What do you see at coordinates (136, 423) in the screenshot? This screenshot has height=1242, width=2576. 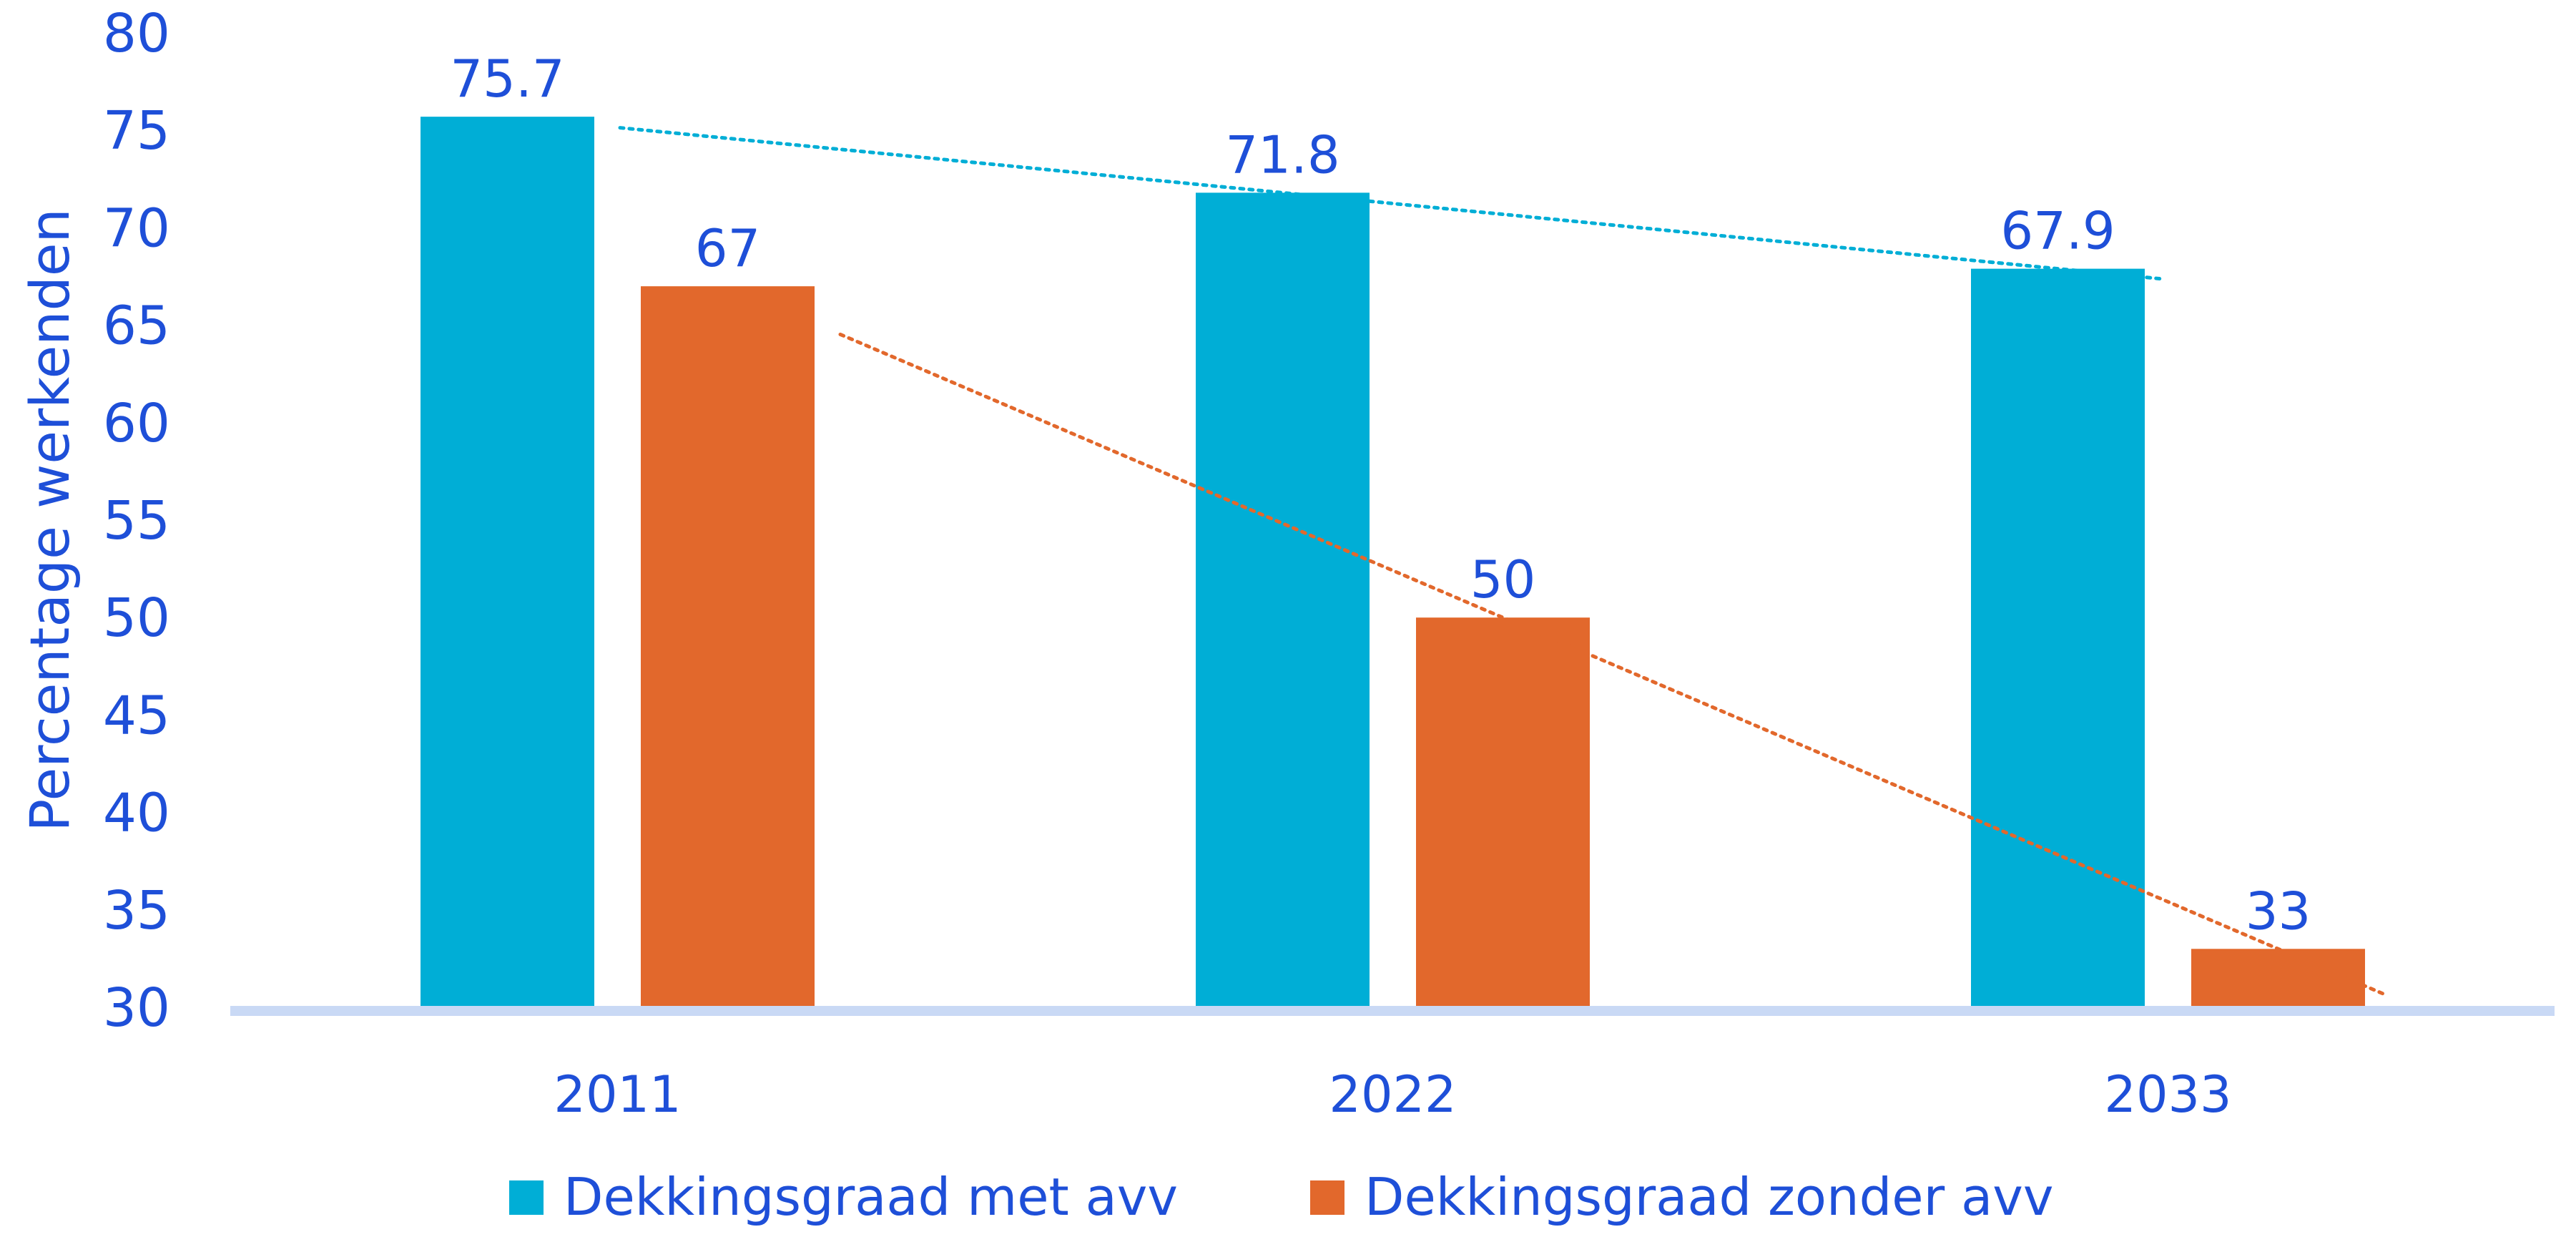 I see `y-tick-label: 60` at bounding box center [136, 423].